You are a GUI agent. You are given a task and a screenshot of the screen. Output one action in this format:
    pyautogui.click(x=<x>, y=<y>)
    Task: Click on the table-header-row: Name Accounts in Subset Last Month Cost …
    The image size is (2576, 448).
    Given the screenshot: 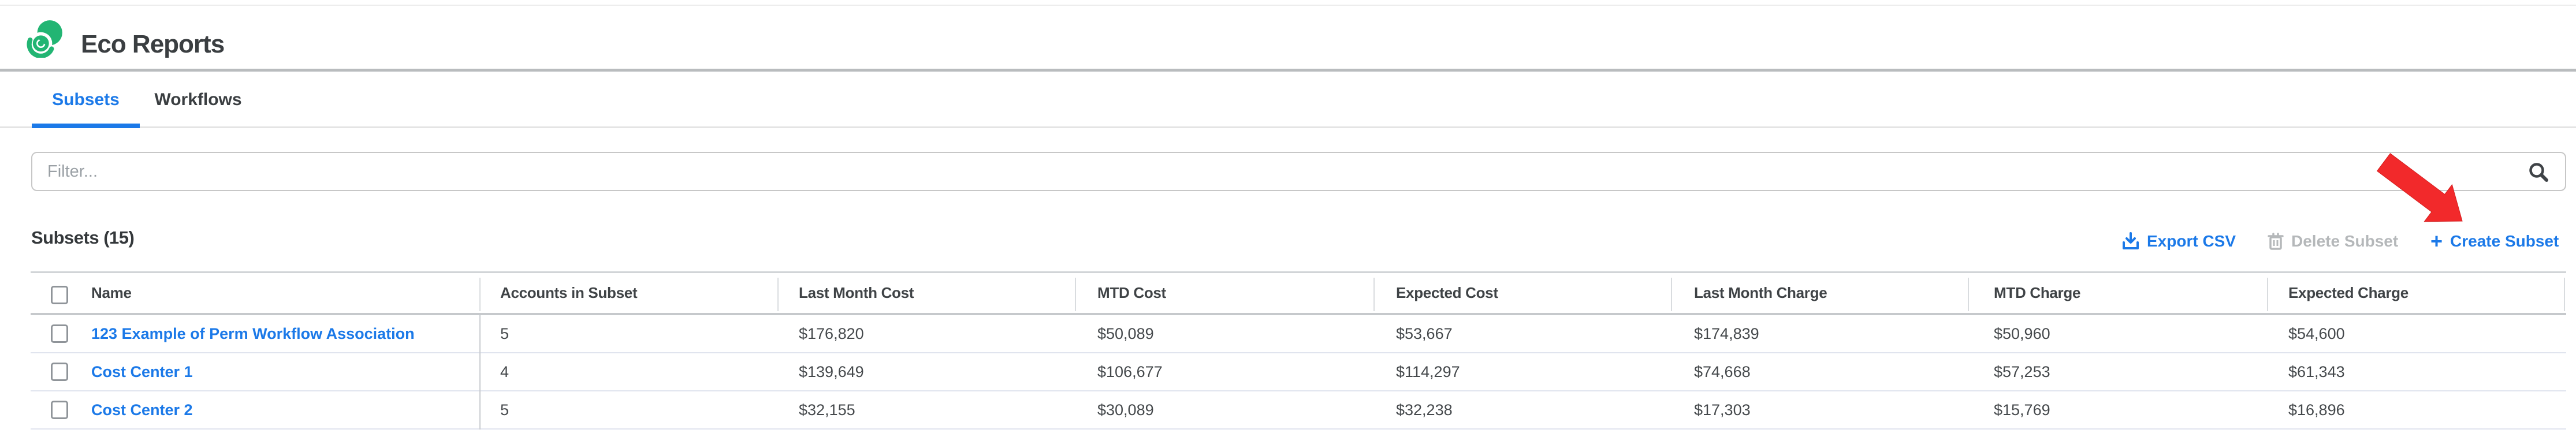 What is the action you would take?
    pyautogui.click(x=1298, y=293)
    